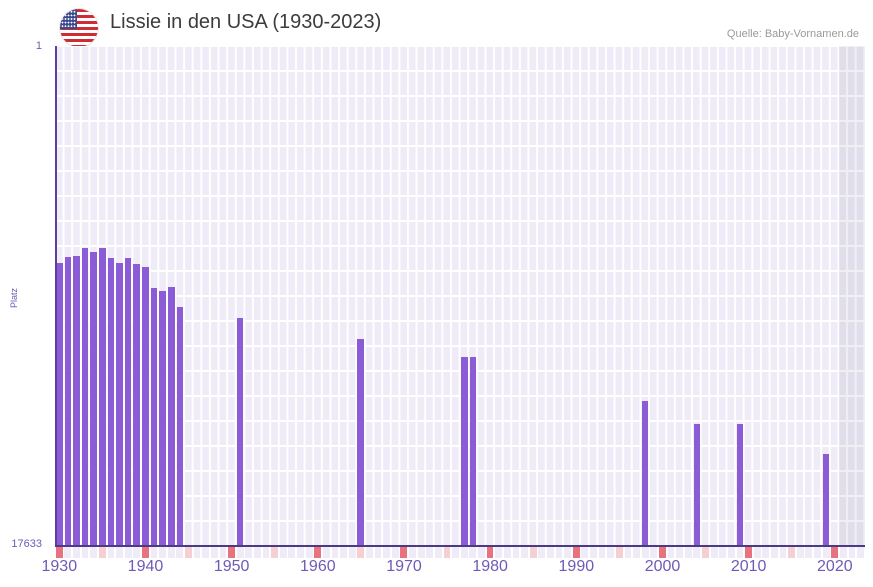 The width and height of the screenshot is (873, 587). Describe the element at coordinates (68, 400) in the screenshot. I see `bar-1931` at that location.